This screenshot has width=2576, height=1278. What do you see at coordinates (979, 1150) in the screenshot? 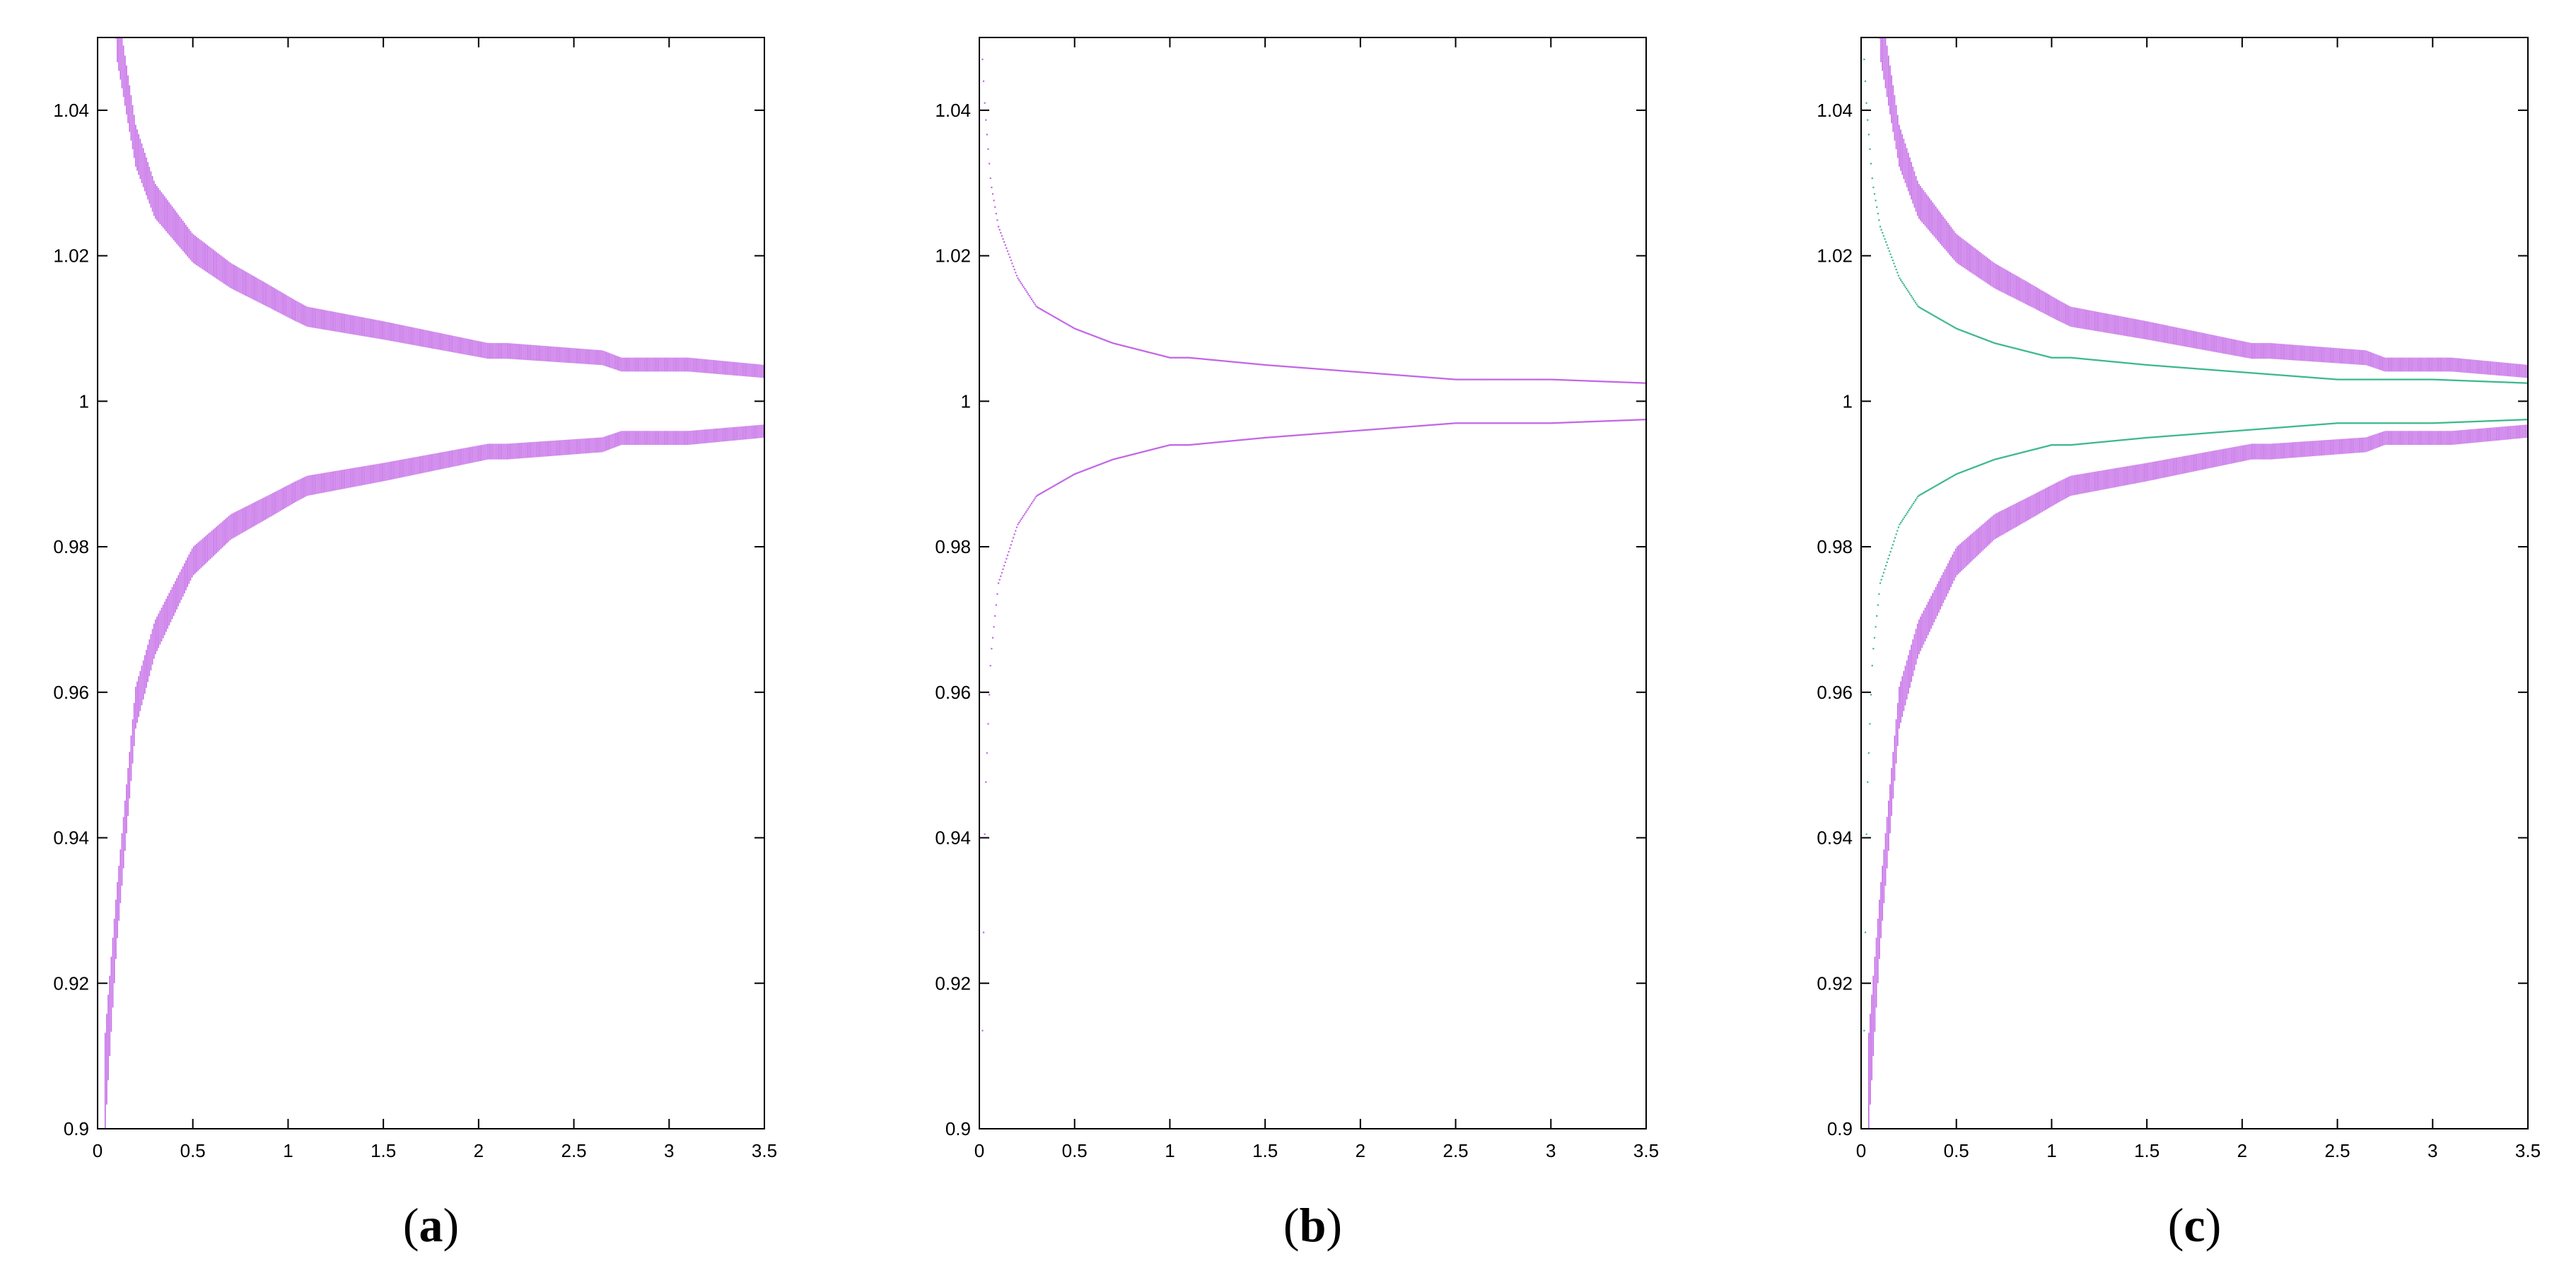
I see `x-tick-label: 0` at bounding box center [979, 1150].